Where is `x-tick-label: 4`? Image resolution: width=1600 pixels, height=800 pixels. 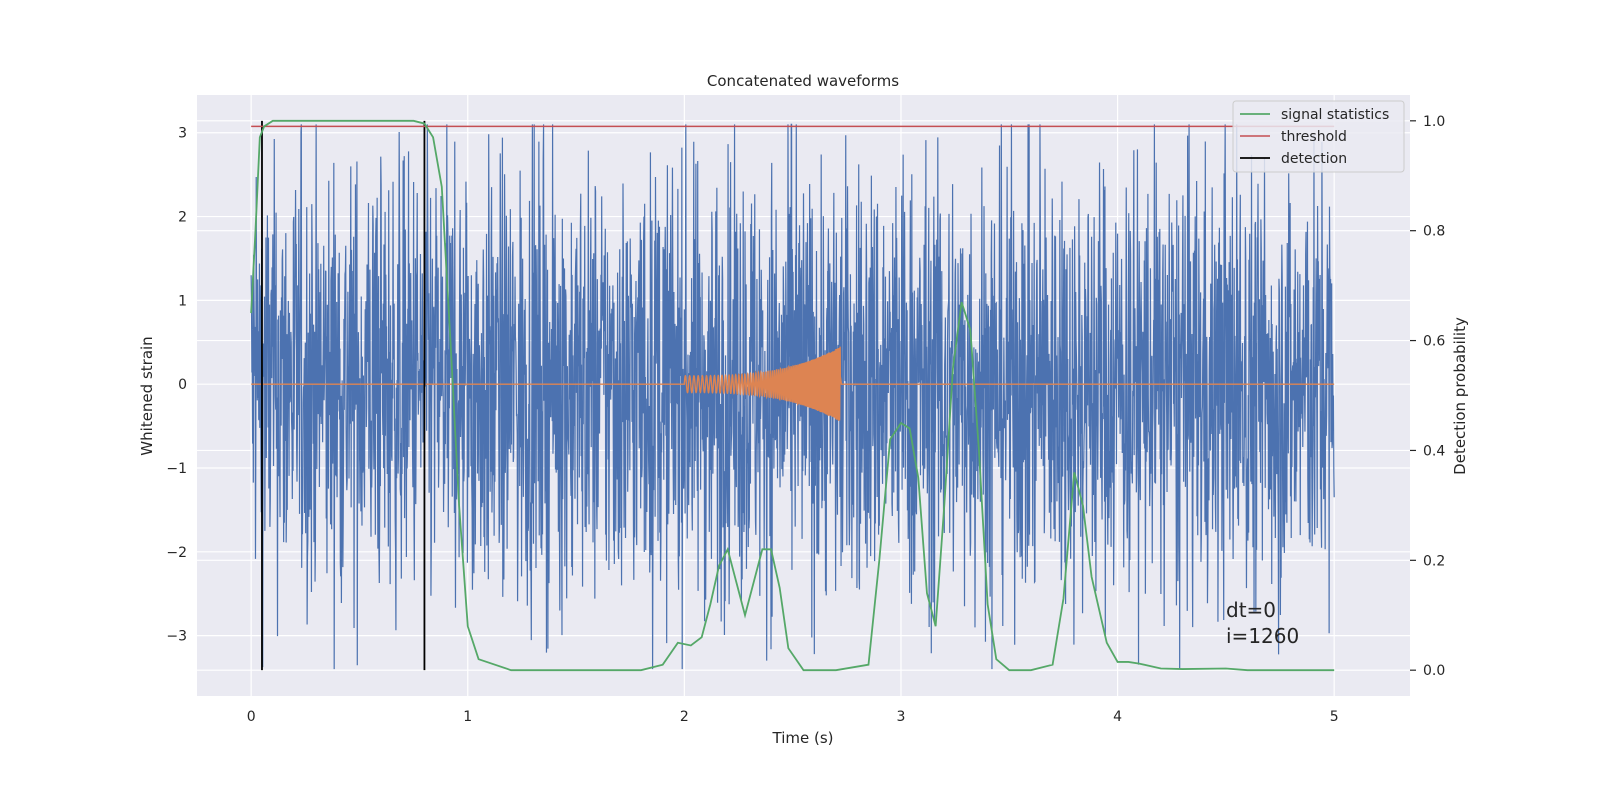 x-tick-label: 4 is located at coordinates (1117, 717).